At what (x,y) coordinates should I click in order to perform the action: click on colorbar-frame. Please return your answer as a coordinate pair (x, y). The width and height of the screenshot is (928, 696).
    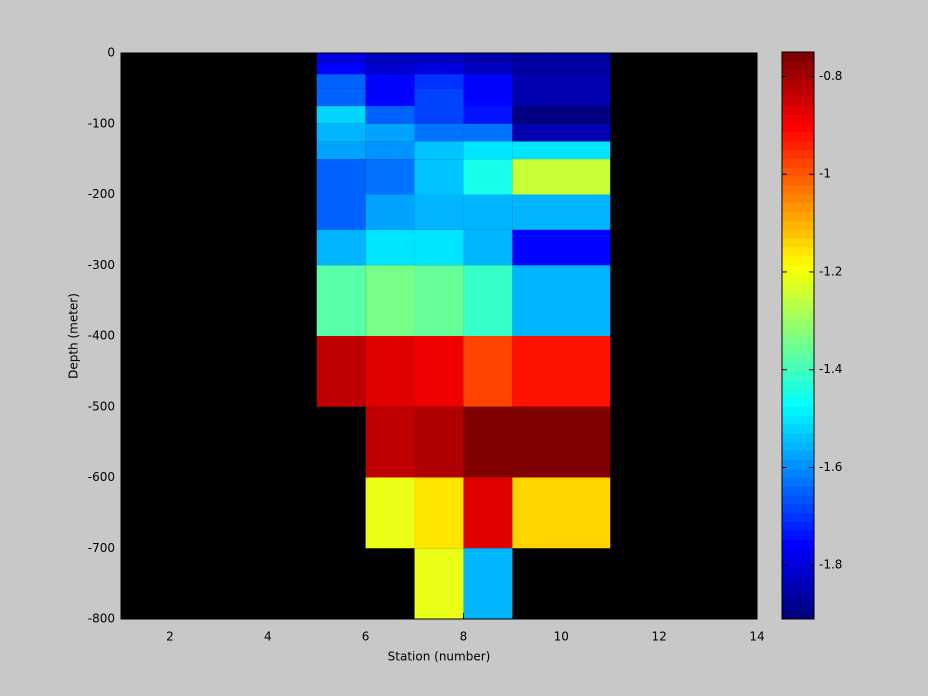
    Looking at the image, I should click on (798, 335).